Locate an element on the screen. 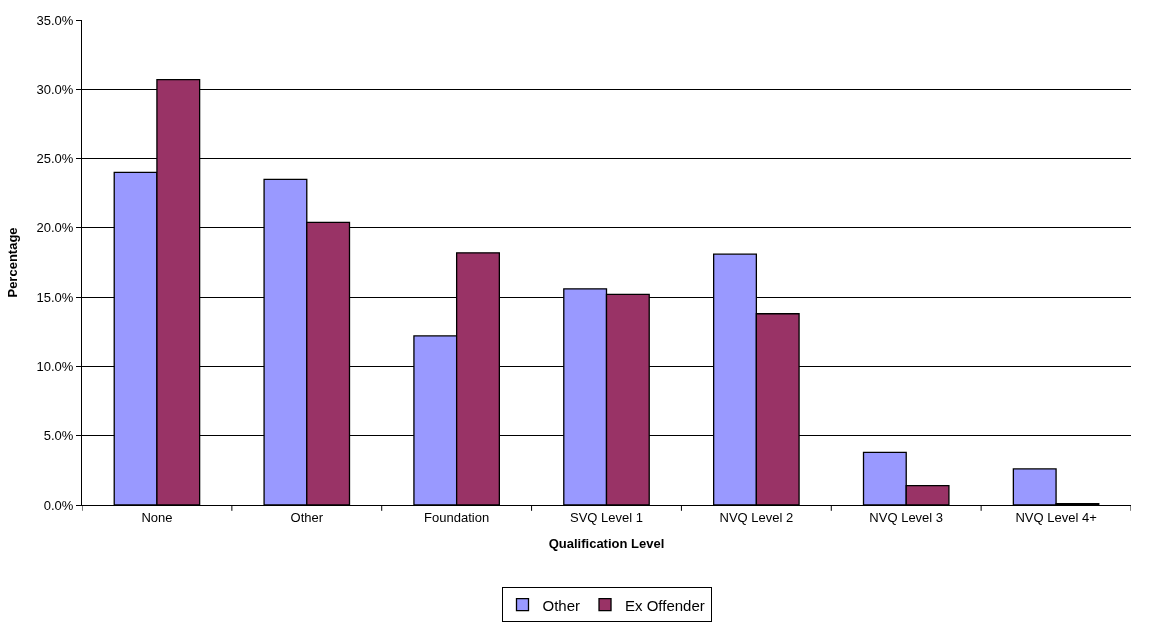 The width and height of the screenshot is (1161, 634). y-tick-label: 15.0% is located at coordinates (55, 297).